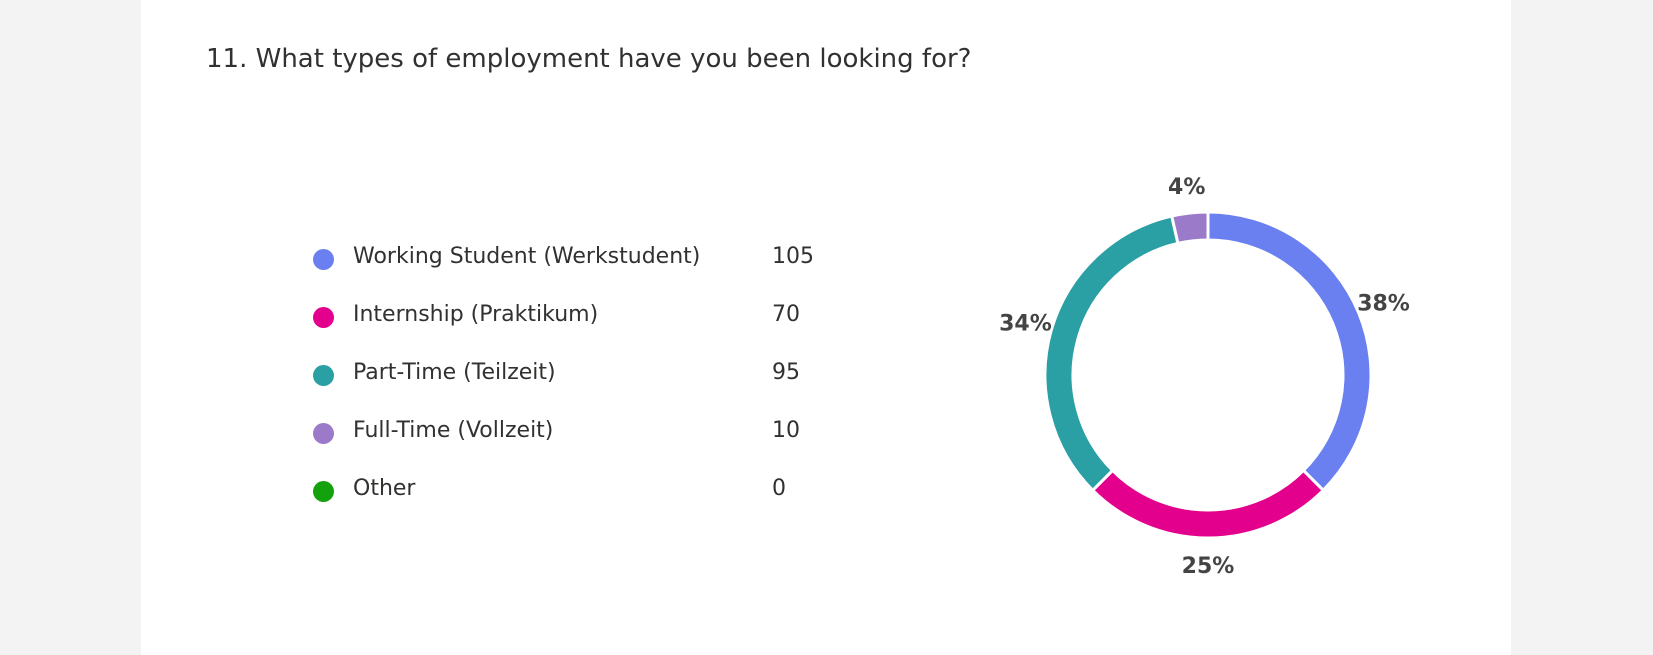 This screenshot has height=655, width=1653. Describe the element at coordinates (793, 256) in the screenshot. I see `legend-count: 105` at that location.